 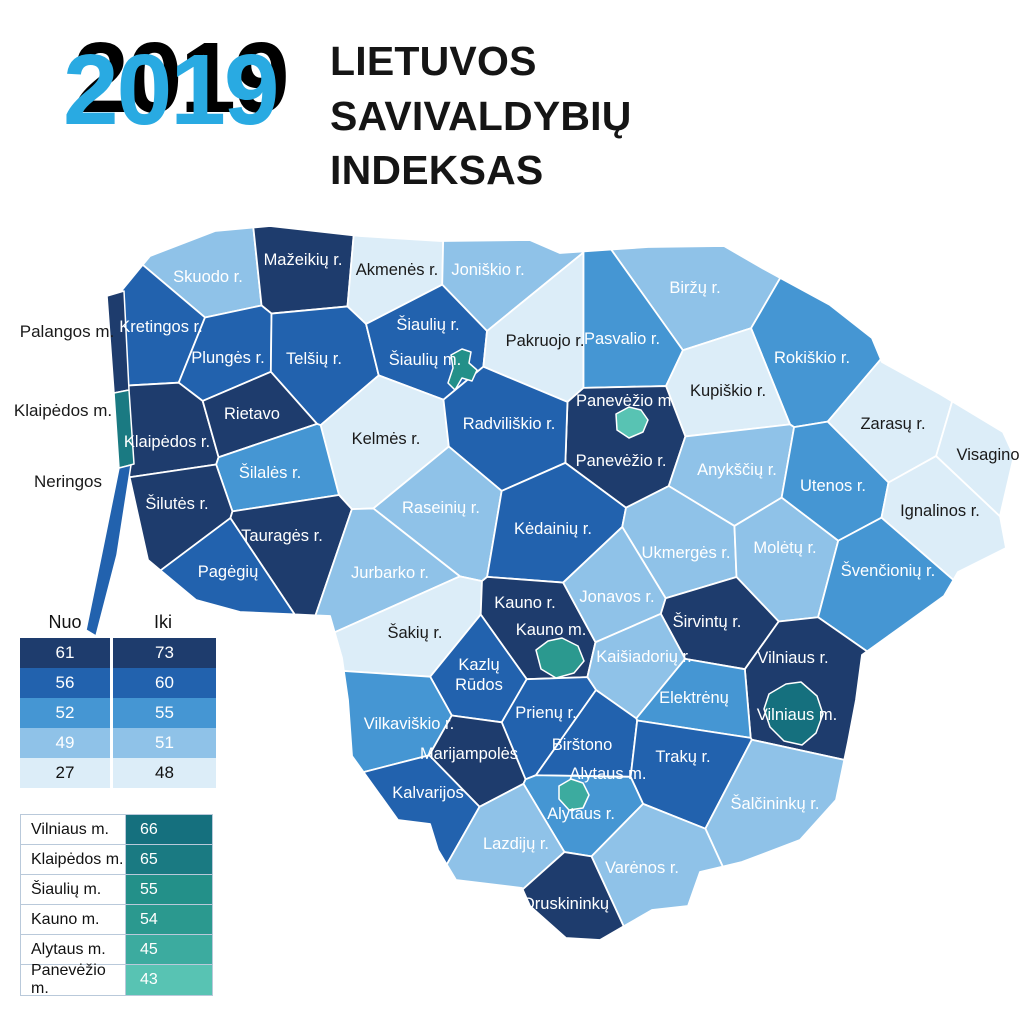 What do you see at coordinates (169, 829) in the screenshot?
I see `city-value-cell: 66` at bounding box center [169, 829].